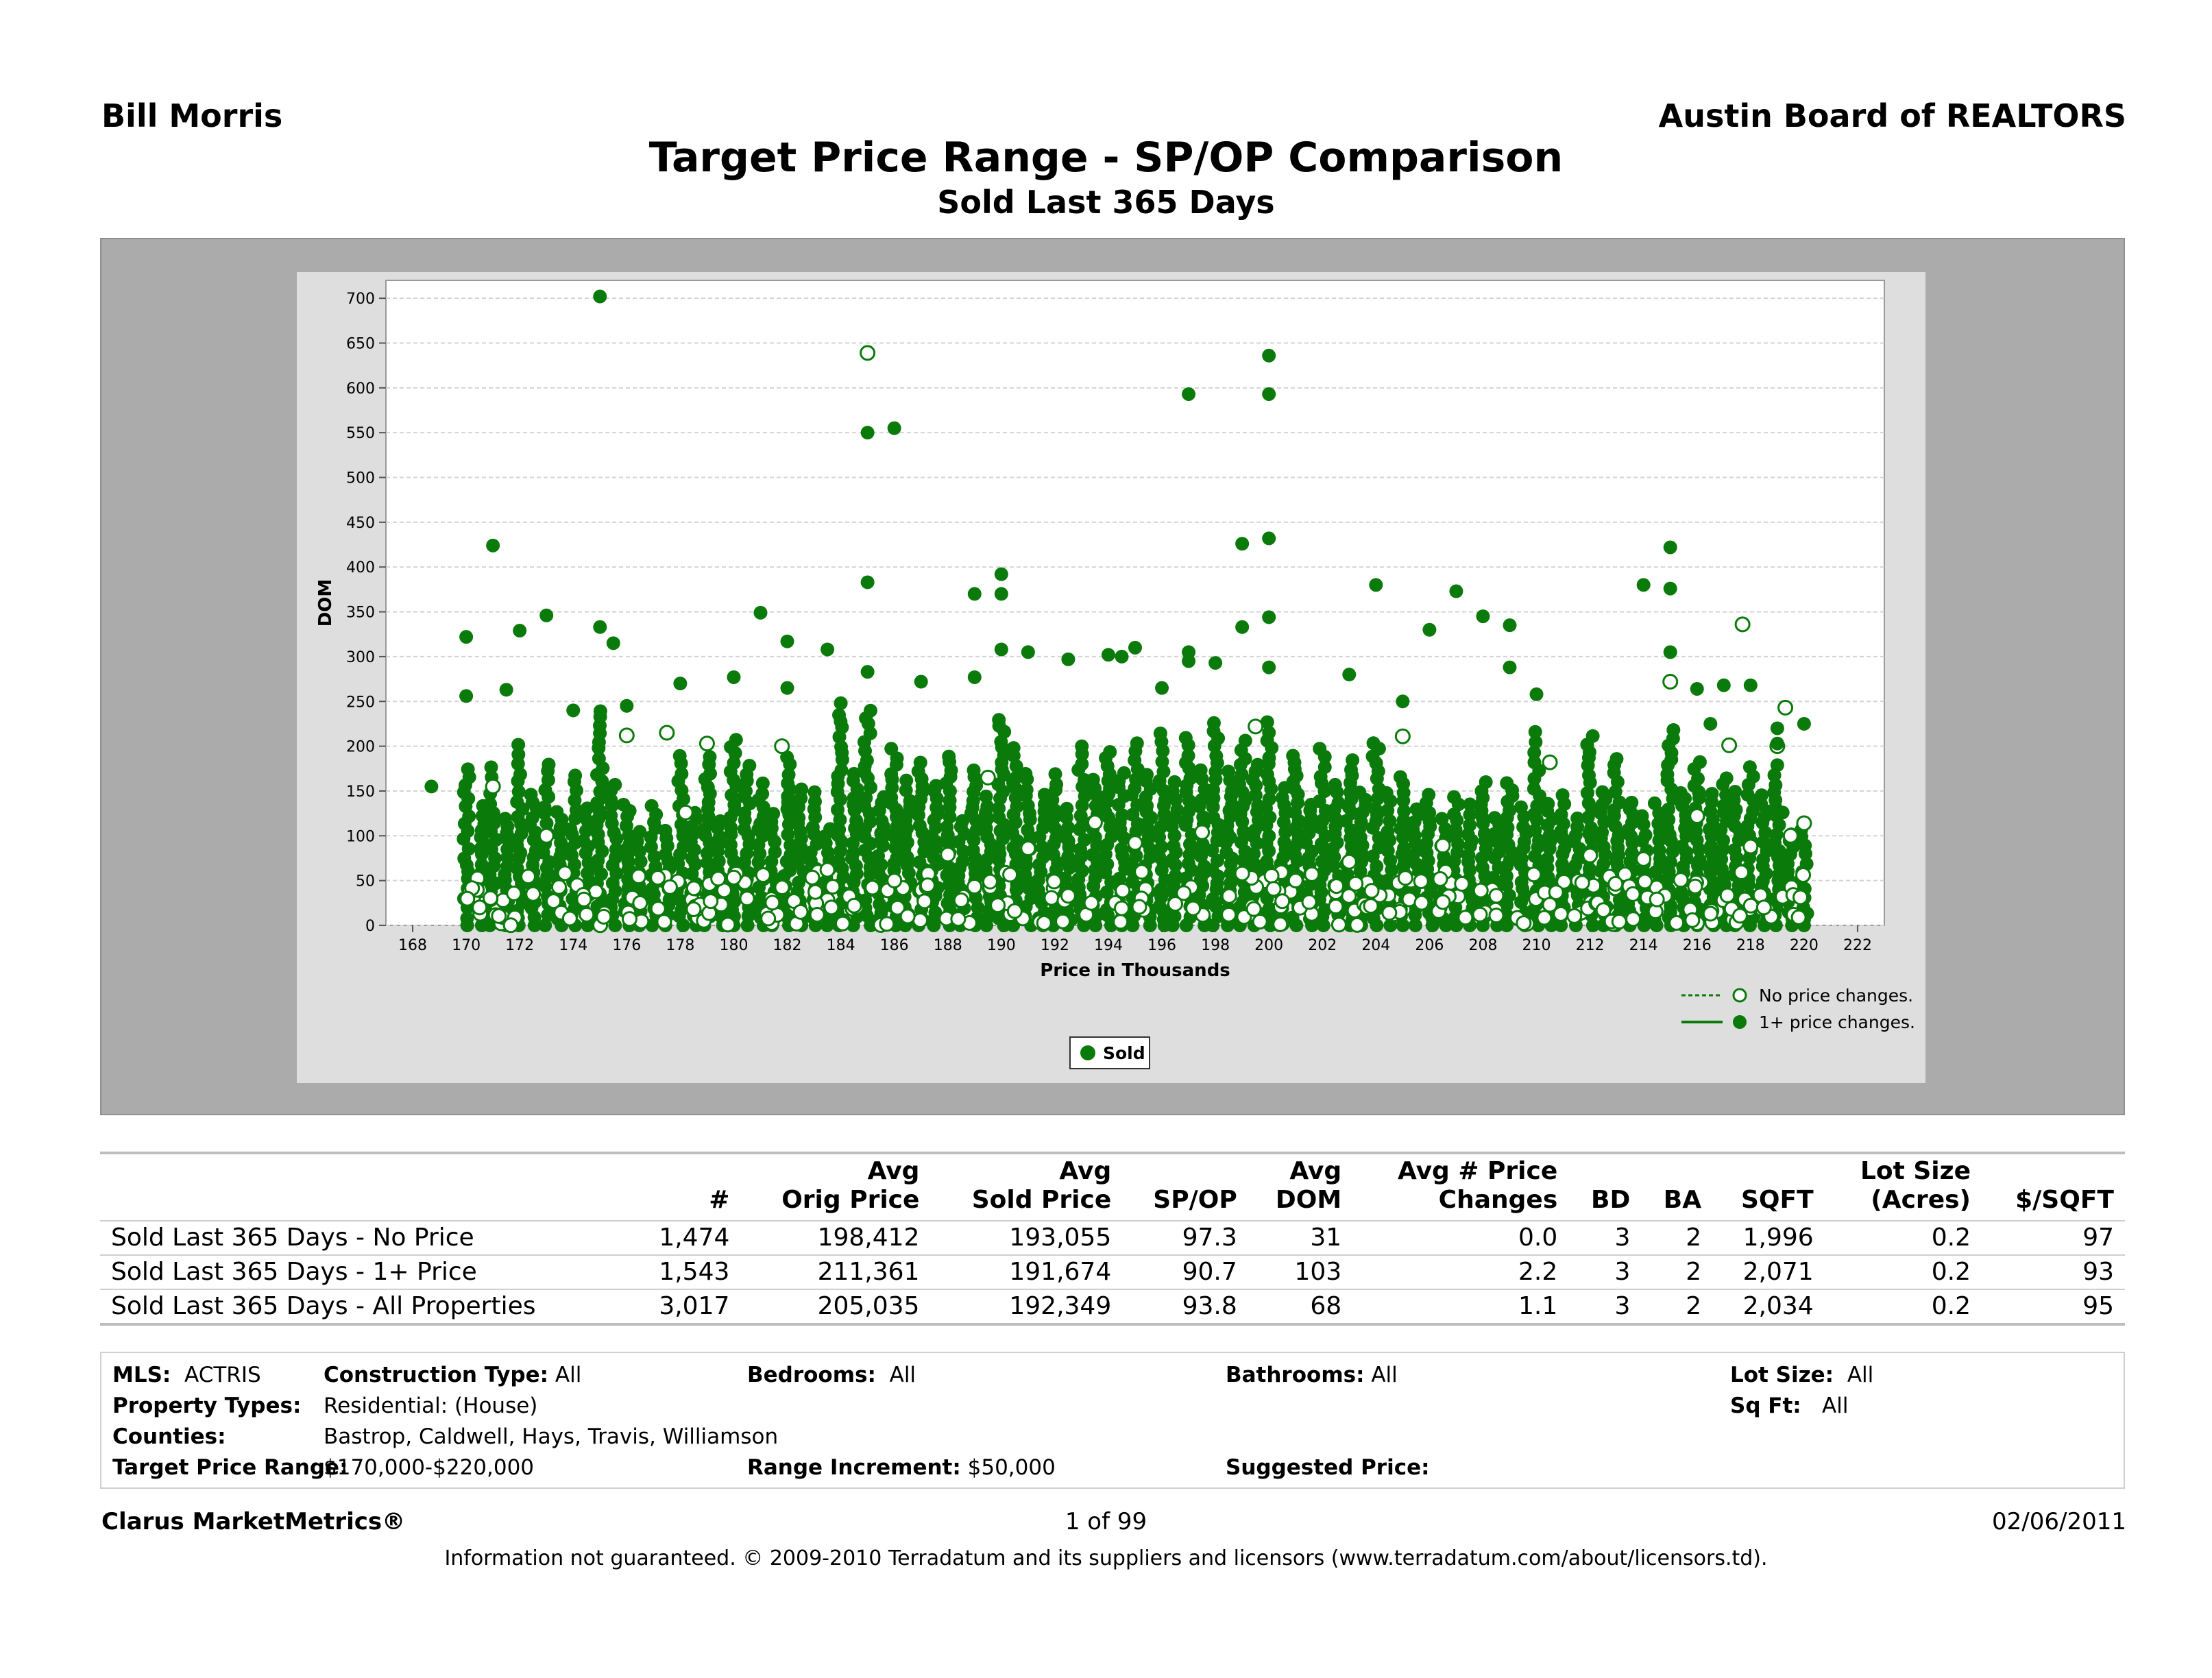 This screenshot has height=1678, width=2212. Describe the element at coordinates (453, 1375) in the screenshot. I see `criteria-construction: Construction Type: All` at that location.